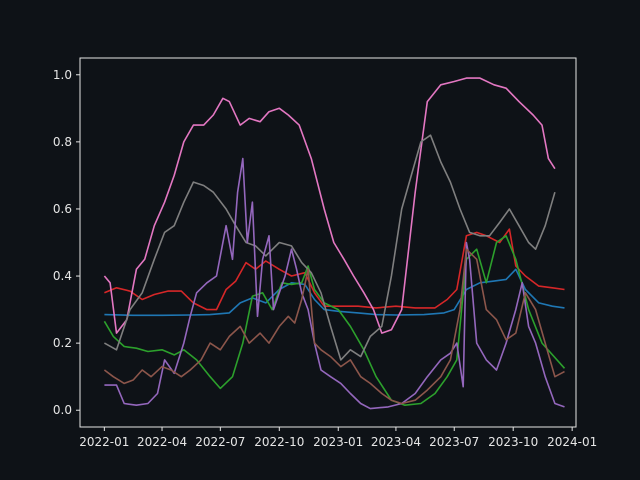  Describe the element at coordinates (62, 410) in the screenshot. I see `y-tick-label: 0.0` at that location.